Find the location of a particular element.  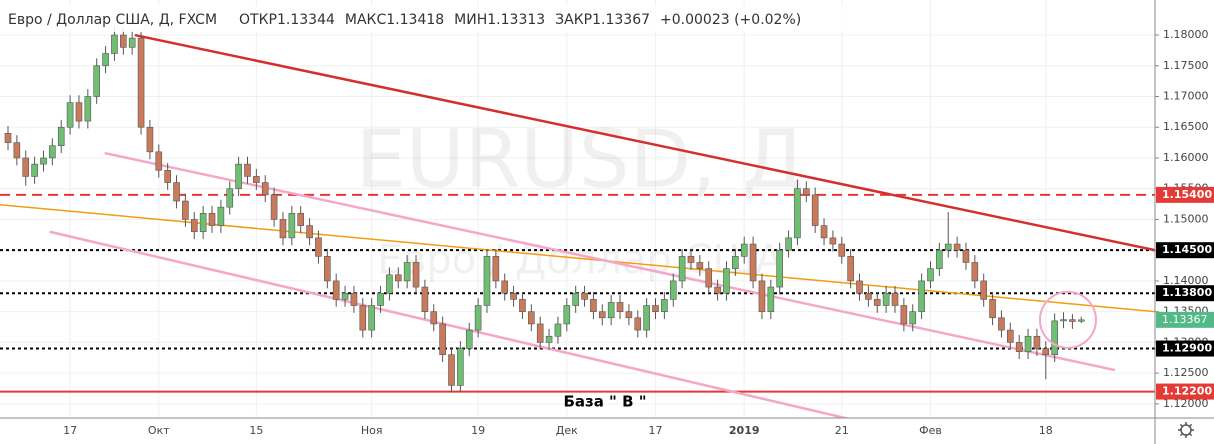

high-label: МАКС is located at coordinates (366, 20).